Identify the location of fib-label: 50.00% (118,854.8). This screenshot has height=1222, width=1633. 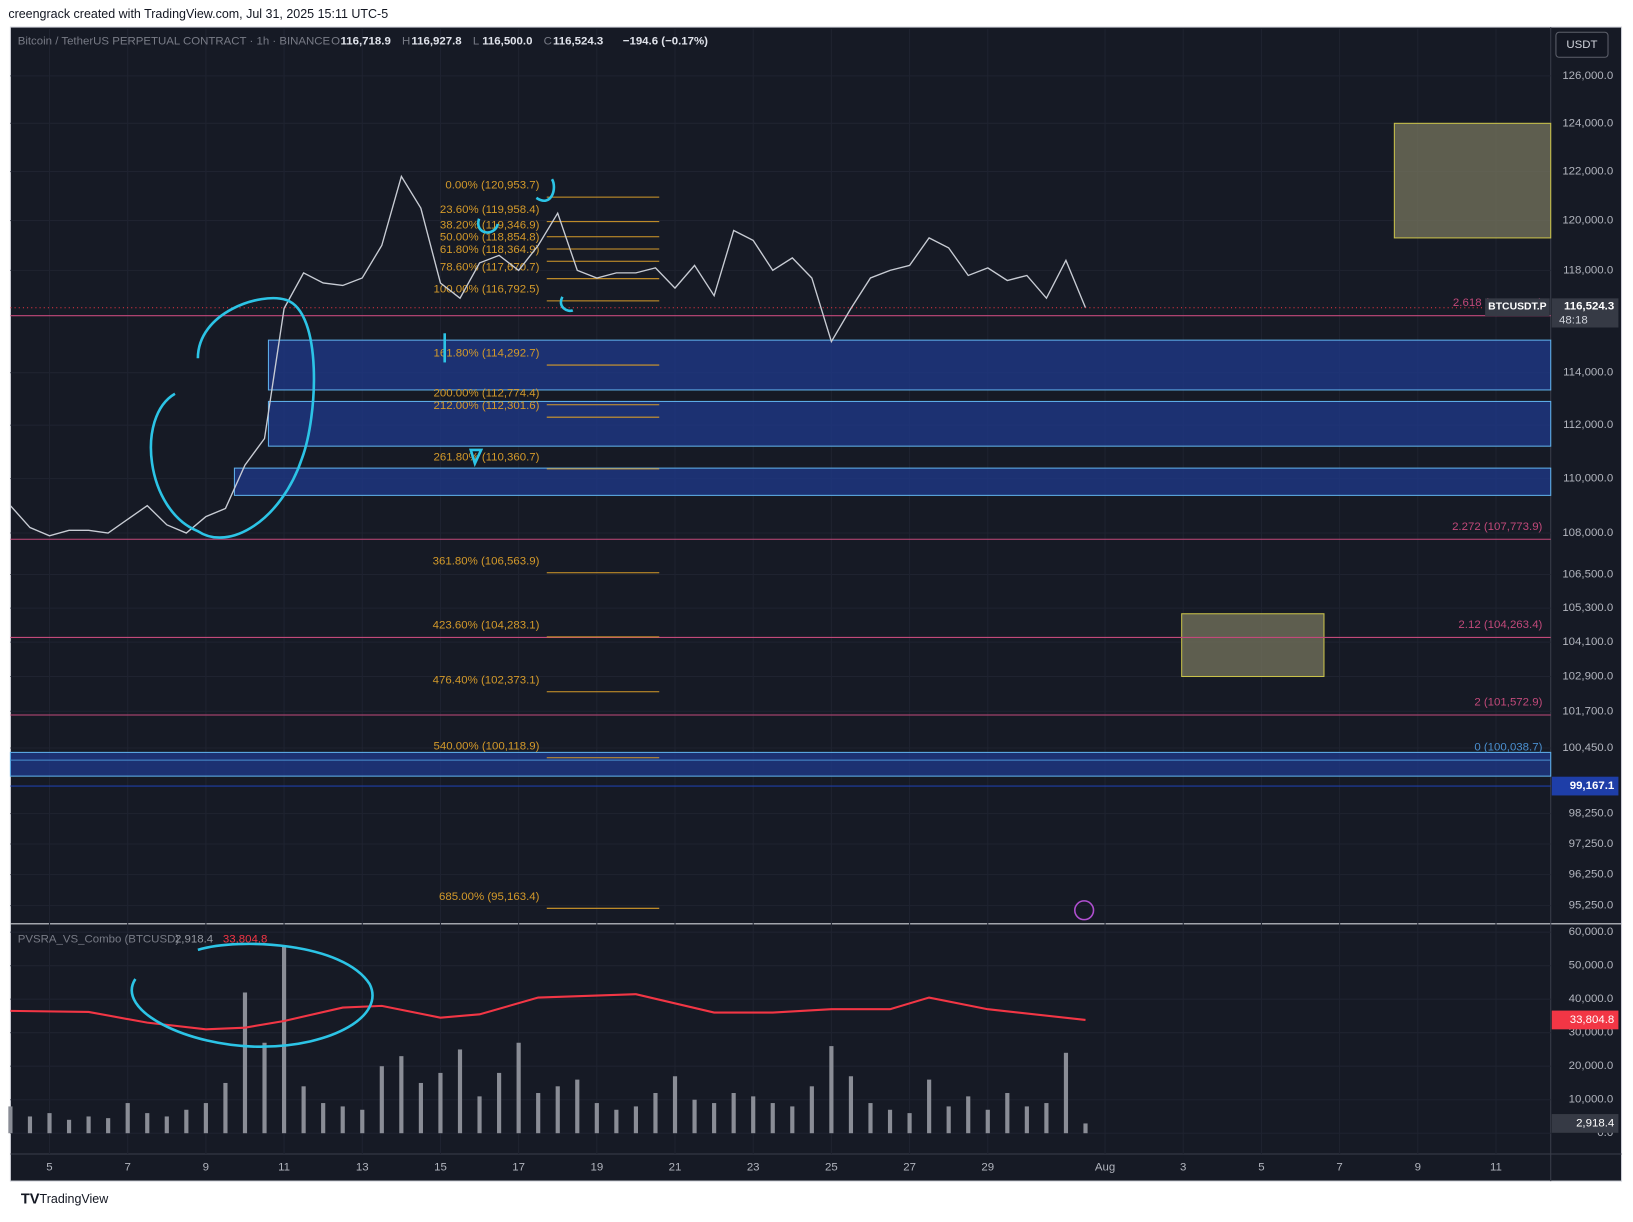
(490, 238).